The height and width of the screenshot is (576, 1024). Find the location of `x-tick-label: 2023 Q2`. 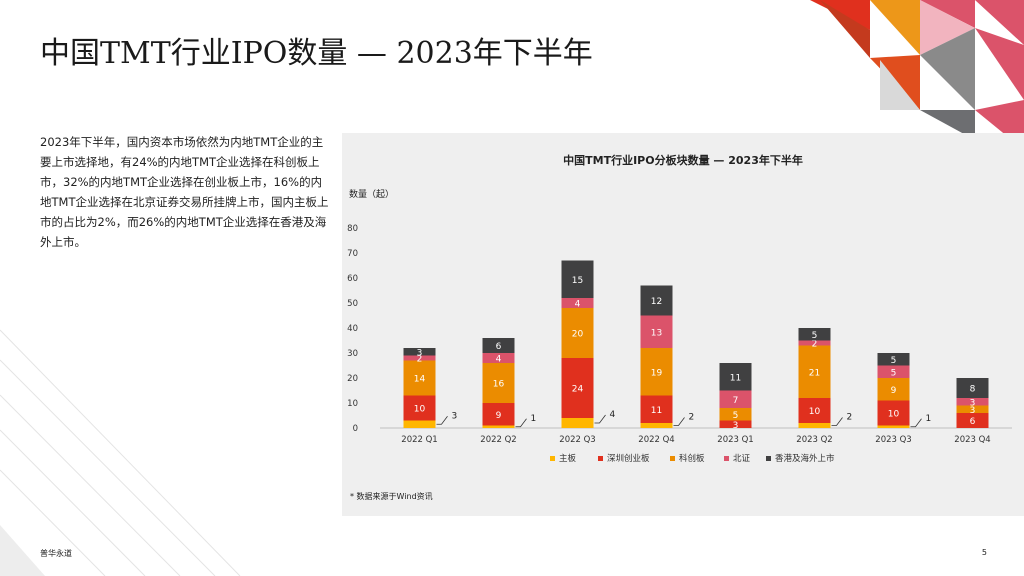

x-tick-label: 2023 Q2 is located at coordinates (814, 440).